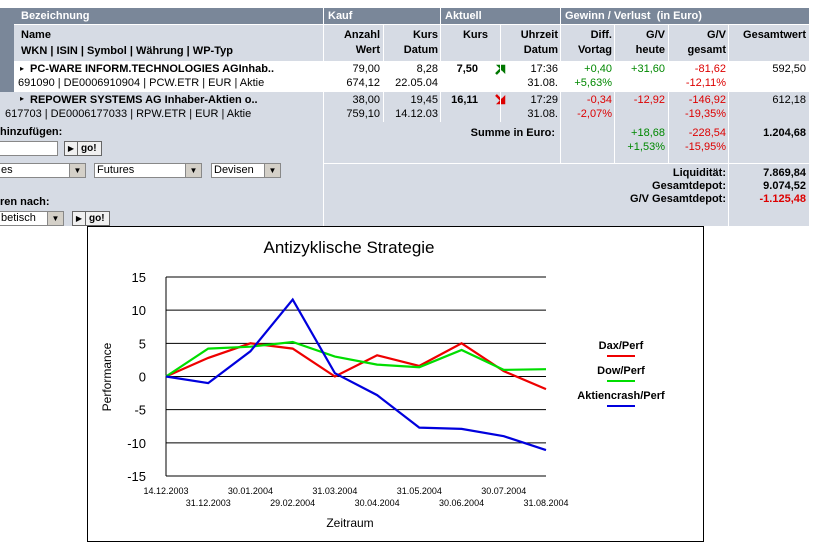  I want to click on sort-select: betisch ▼, so click(32, 218).